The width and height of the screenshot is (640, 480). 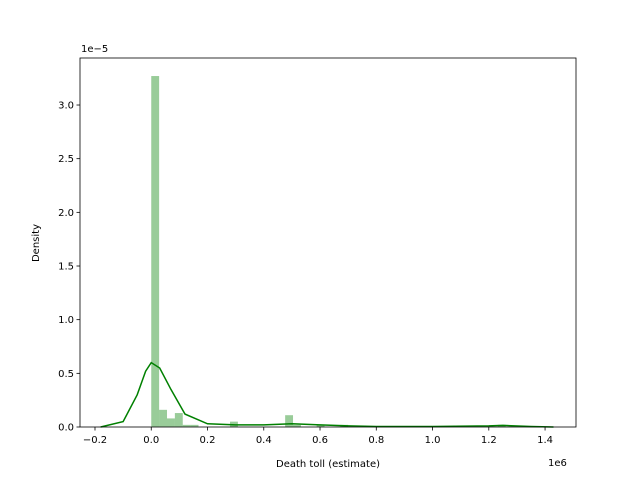 I want to click on x-offset-label: 1e6, so click(x=557, y=463).